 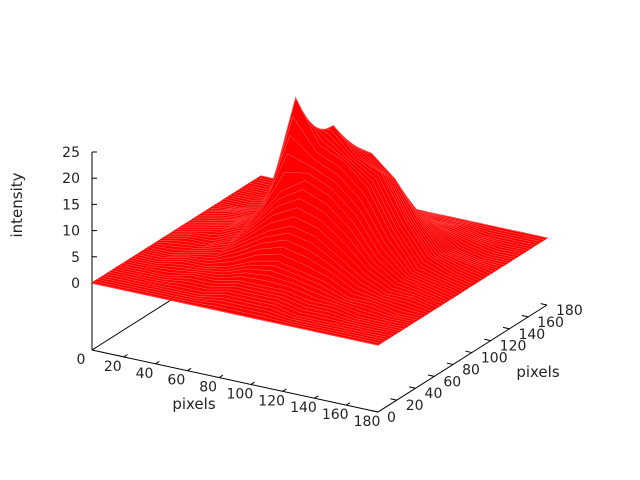 What do you see at coordinates (17, 204) in the screenshot?
I see `z-axis-label: intensity` at bounding box center [17, 204].